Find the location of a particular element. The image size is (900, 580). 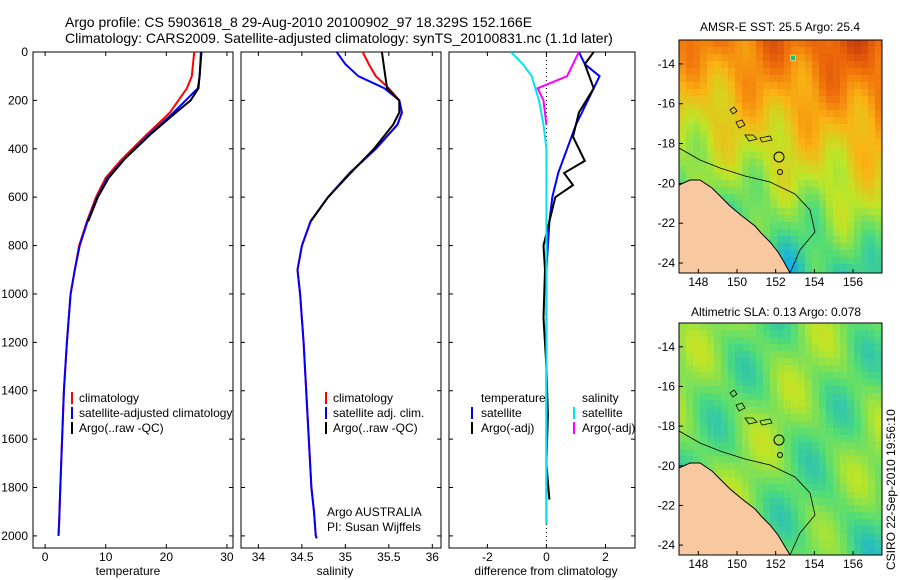

depth-tick-label: 200 is located at coordinates (18, 100).